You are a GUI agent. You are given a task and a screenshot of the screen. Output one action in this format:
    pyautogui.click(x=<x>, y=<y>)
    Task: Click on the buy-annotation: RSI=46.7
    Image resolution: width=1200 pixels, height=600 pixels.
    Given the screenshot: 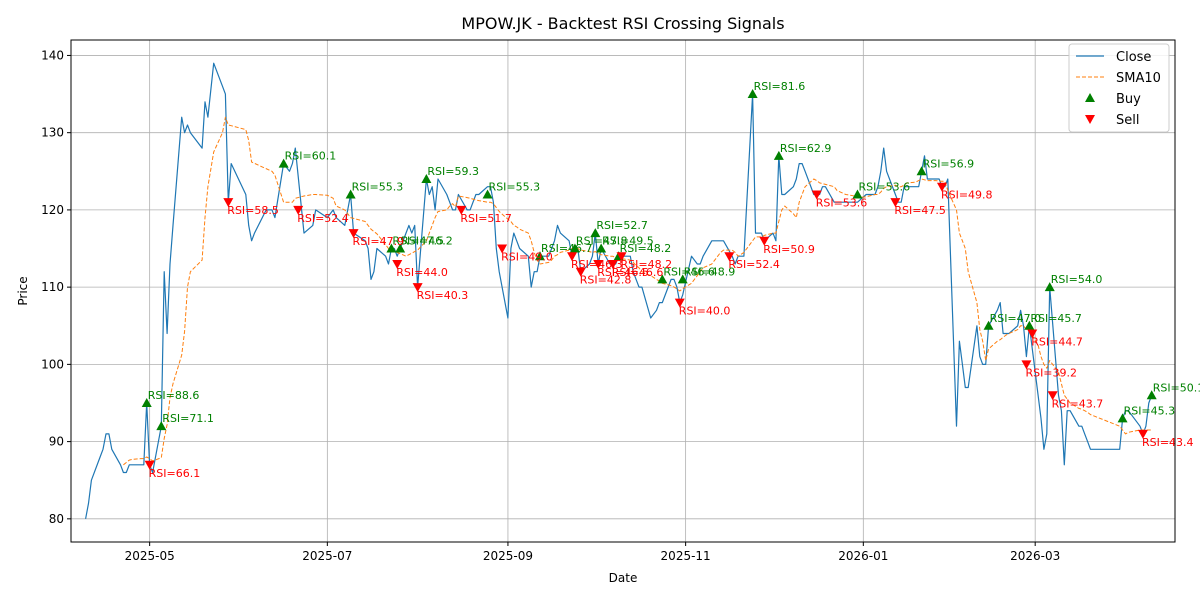 What is the action you would take?
    pyautogui.click(x=567, y=248)
    